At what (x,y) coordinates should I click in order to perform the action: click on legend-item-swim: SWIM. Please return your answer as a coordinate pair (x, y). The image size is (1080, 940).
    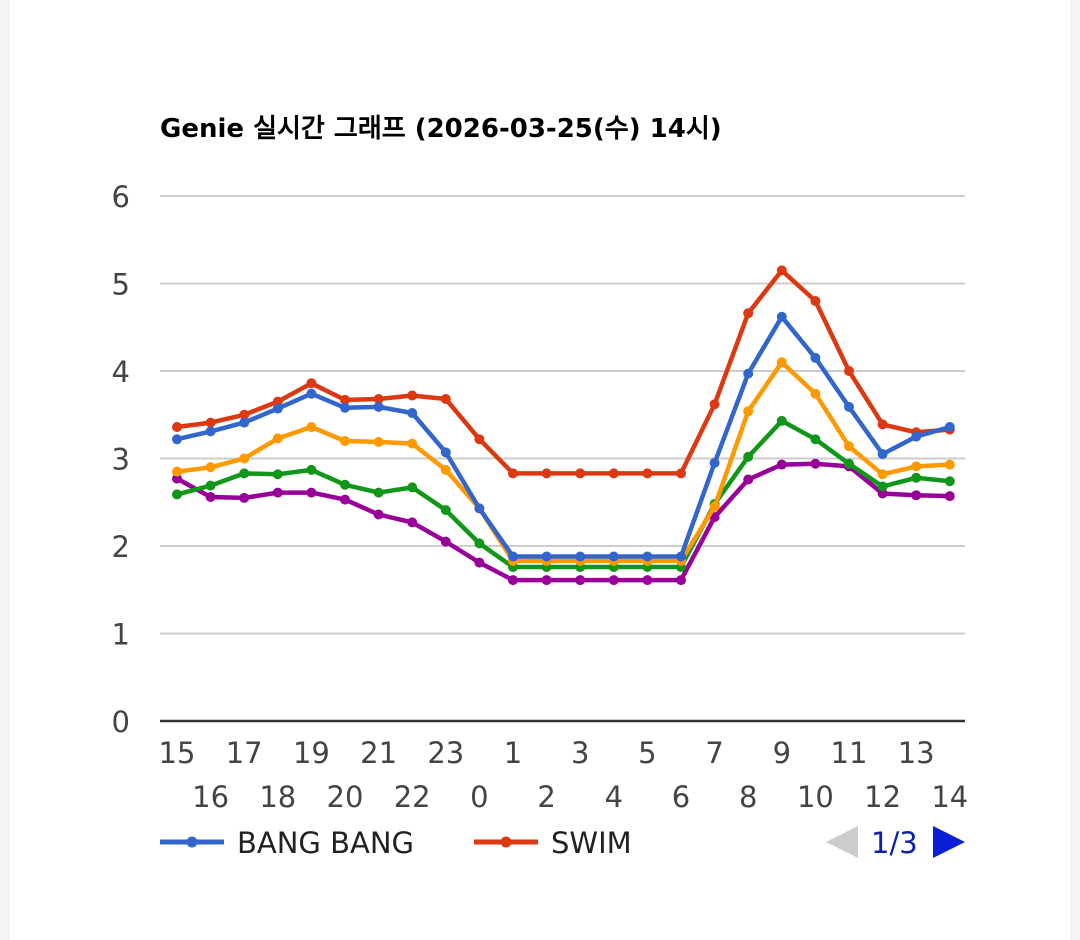
    Looking at the image, I should click on (553, 843).